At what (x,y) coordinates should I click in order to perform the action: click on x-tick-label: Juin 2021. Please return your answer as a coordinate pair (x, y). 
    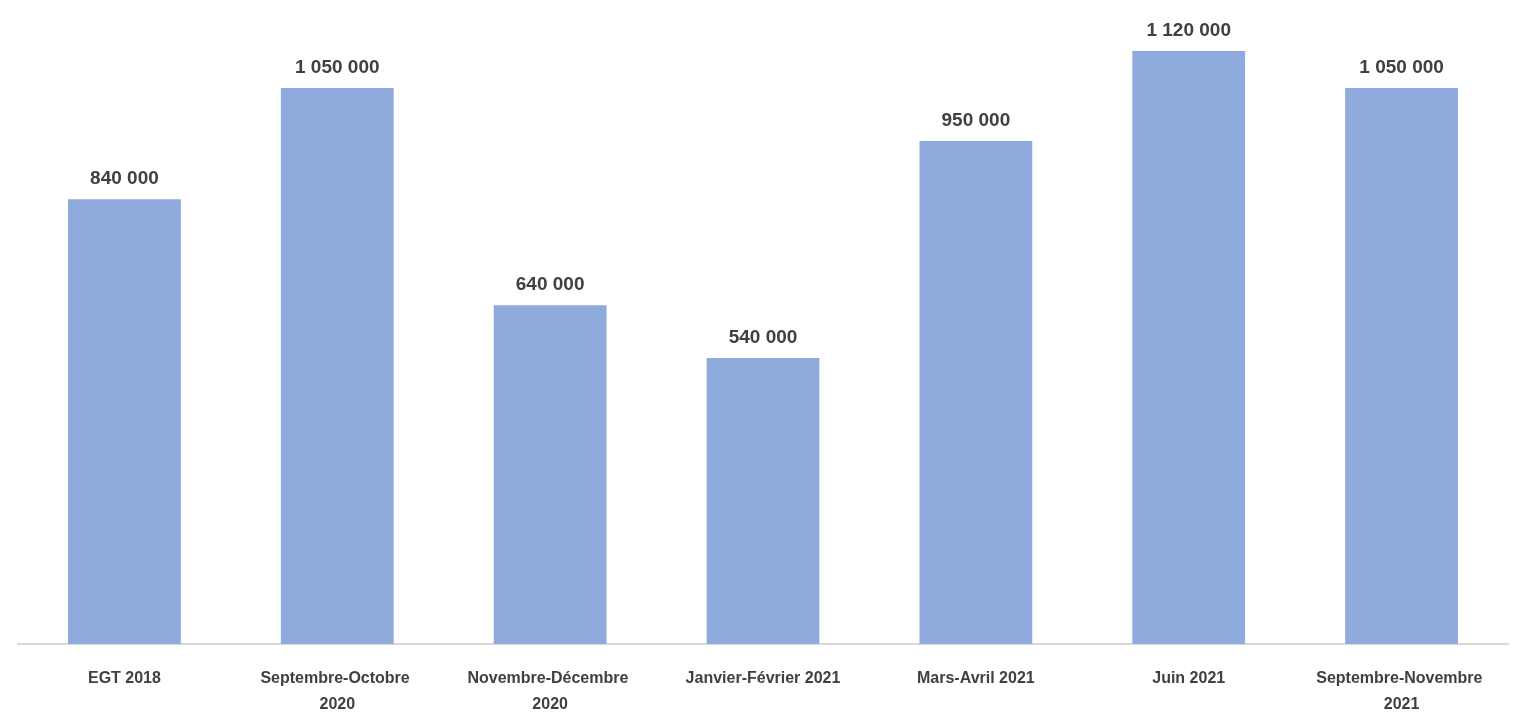
    Looking at the image, I should click on (1189, 677).